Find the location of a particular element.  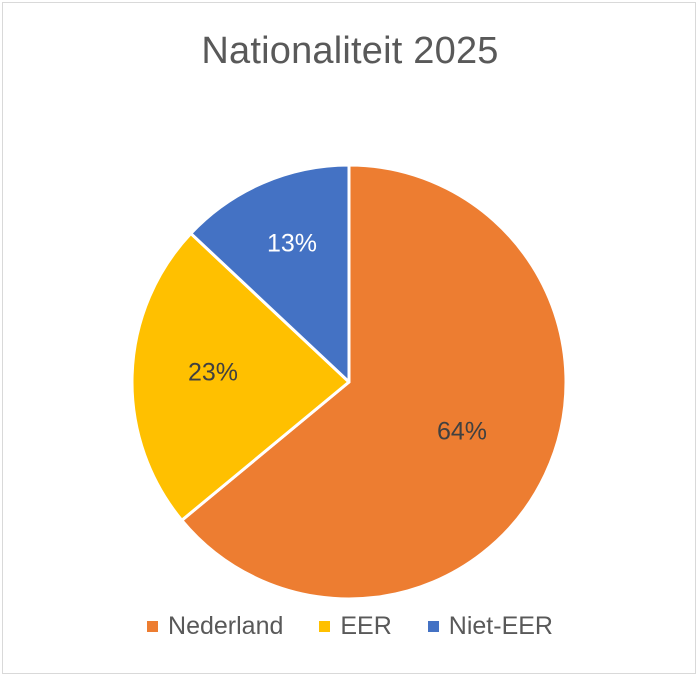

legend-label: Nederland is located at coordinates (226, 626).